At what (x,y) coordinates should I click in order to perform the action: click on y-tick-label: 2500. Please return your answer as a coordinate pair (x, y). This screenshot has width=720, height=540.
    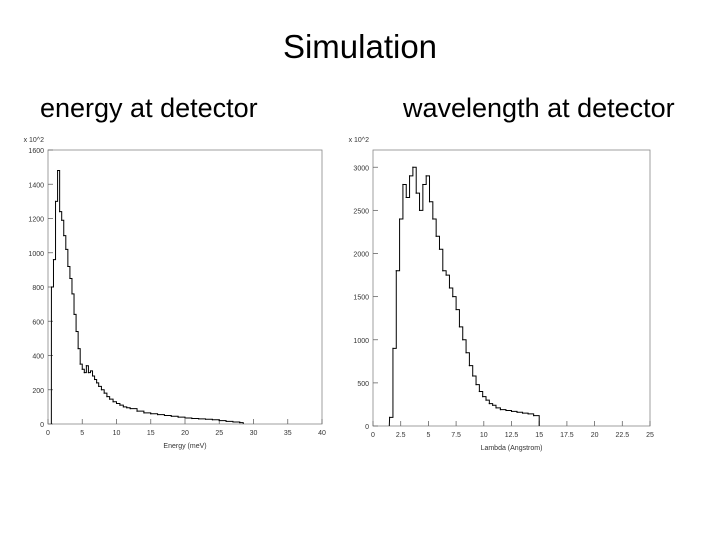
    Looking at the image, I should click on (361, 211).